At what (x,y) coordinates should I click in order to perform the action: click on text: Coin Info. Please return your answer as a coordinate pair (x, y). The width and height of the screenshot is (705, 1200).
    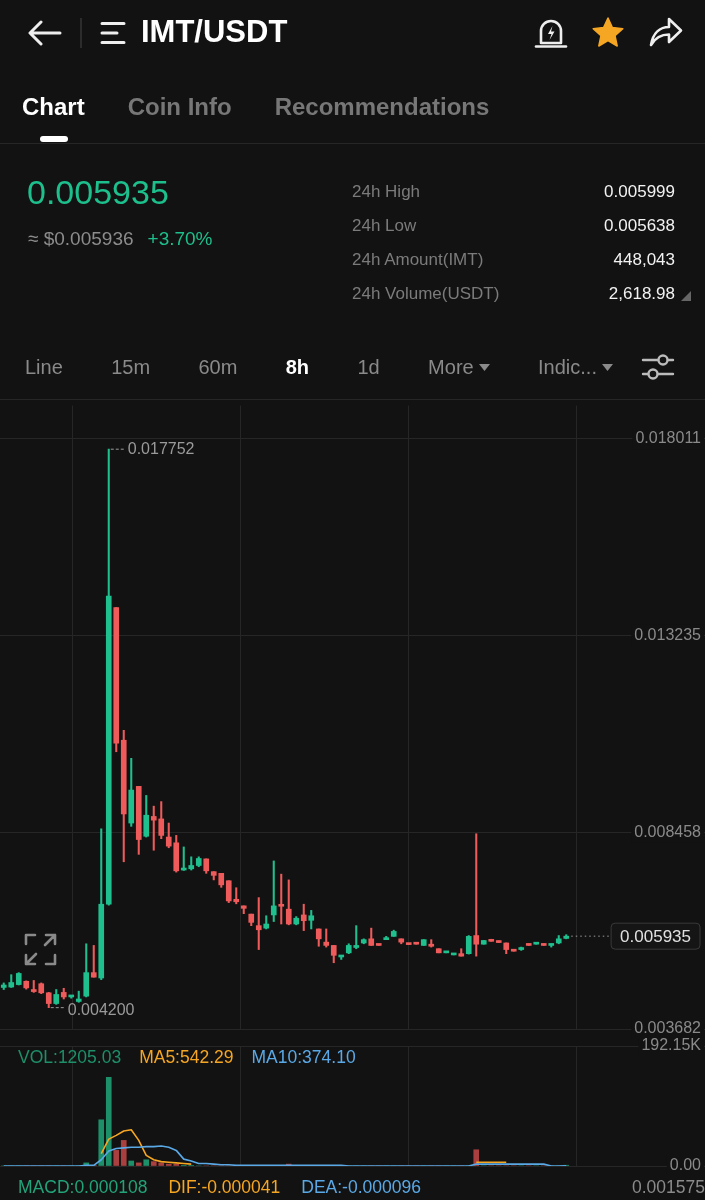
    Looking at the image, I should click on (179, 107).